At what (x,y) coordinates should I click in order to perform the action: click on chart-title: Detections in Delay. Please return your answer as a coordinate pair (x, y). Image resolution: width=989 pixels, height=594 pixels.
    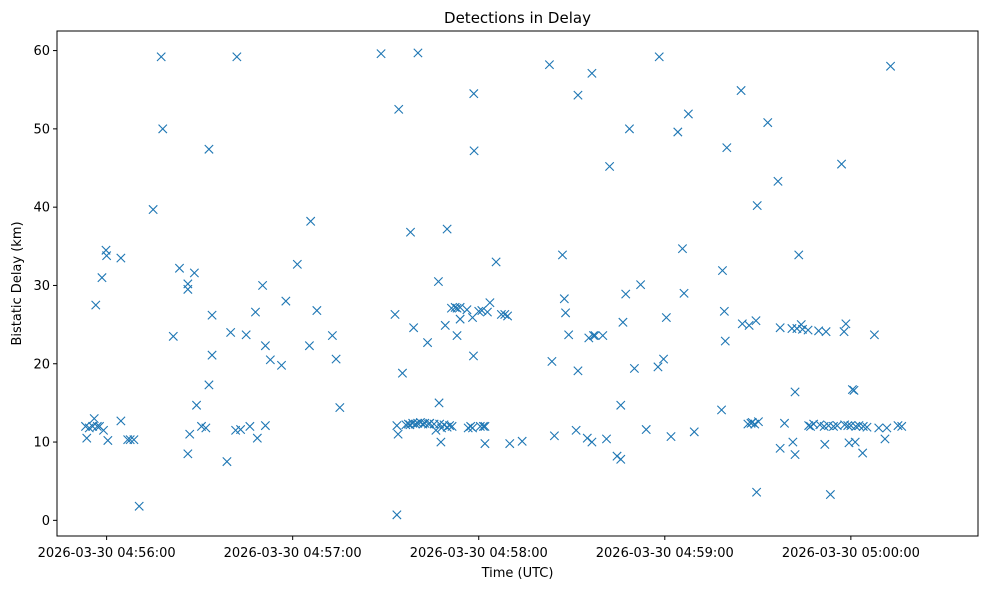
    Looking at the image, I should click on (517, 18).